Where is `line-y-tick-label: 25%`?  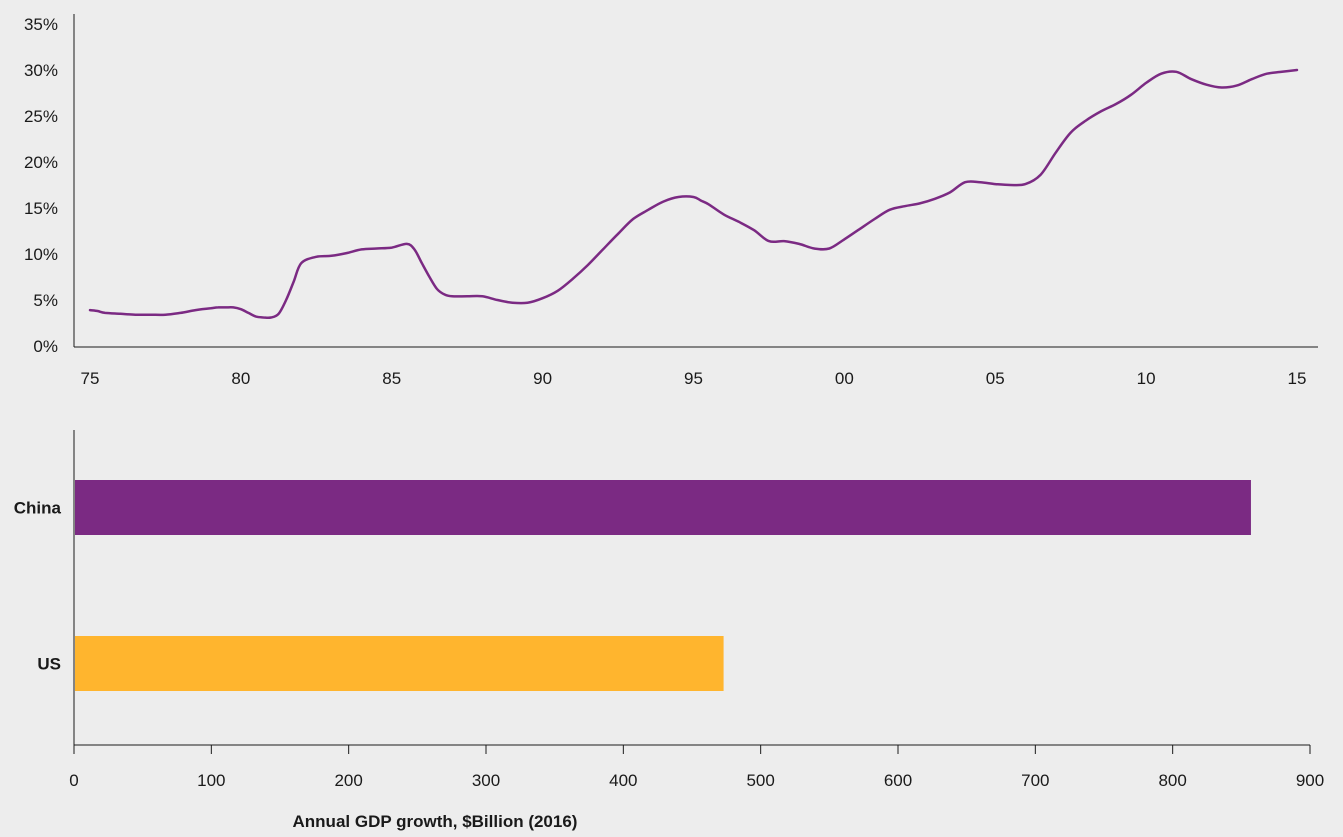 line-y-tick-label: 25% is located at coordinates (41, 116).